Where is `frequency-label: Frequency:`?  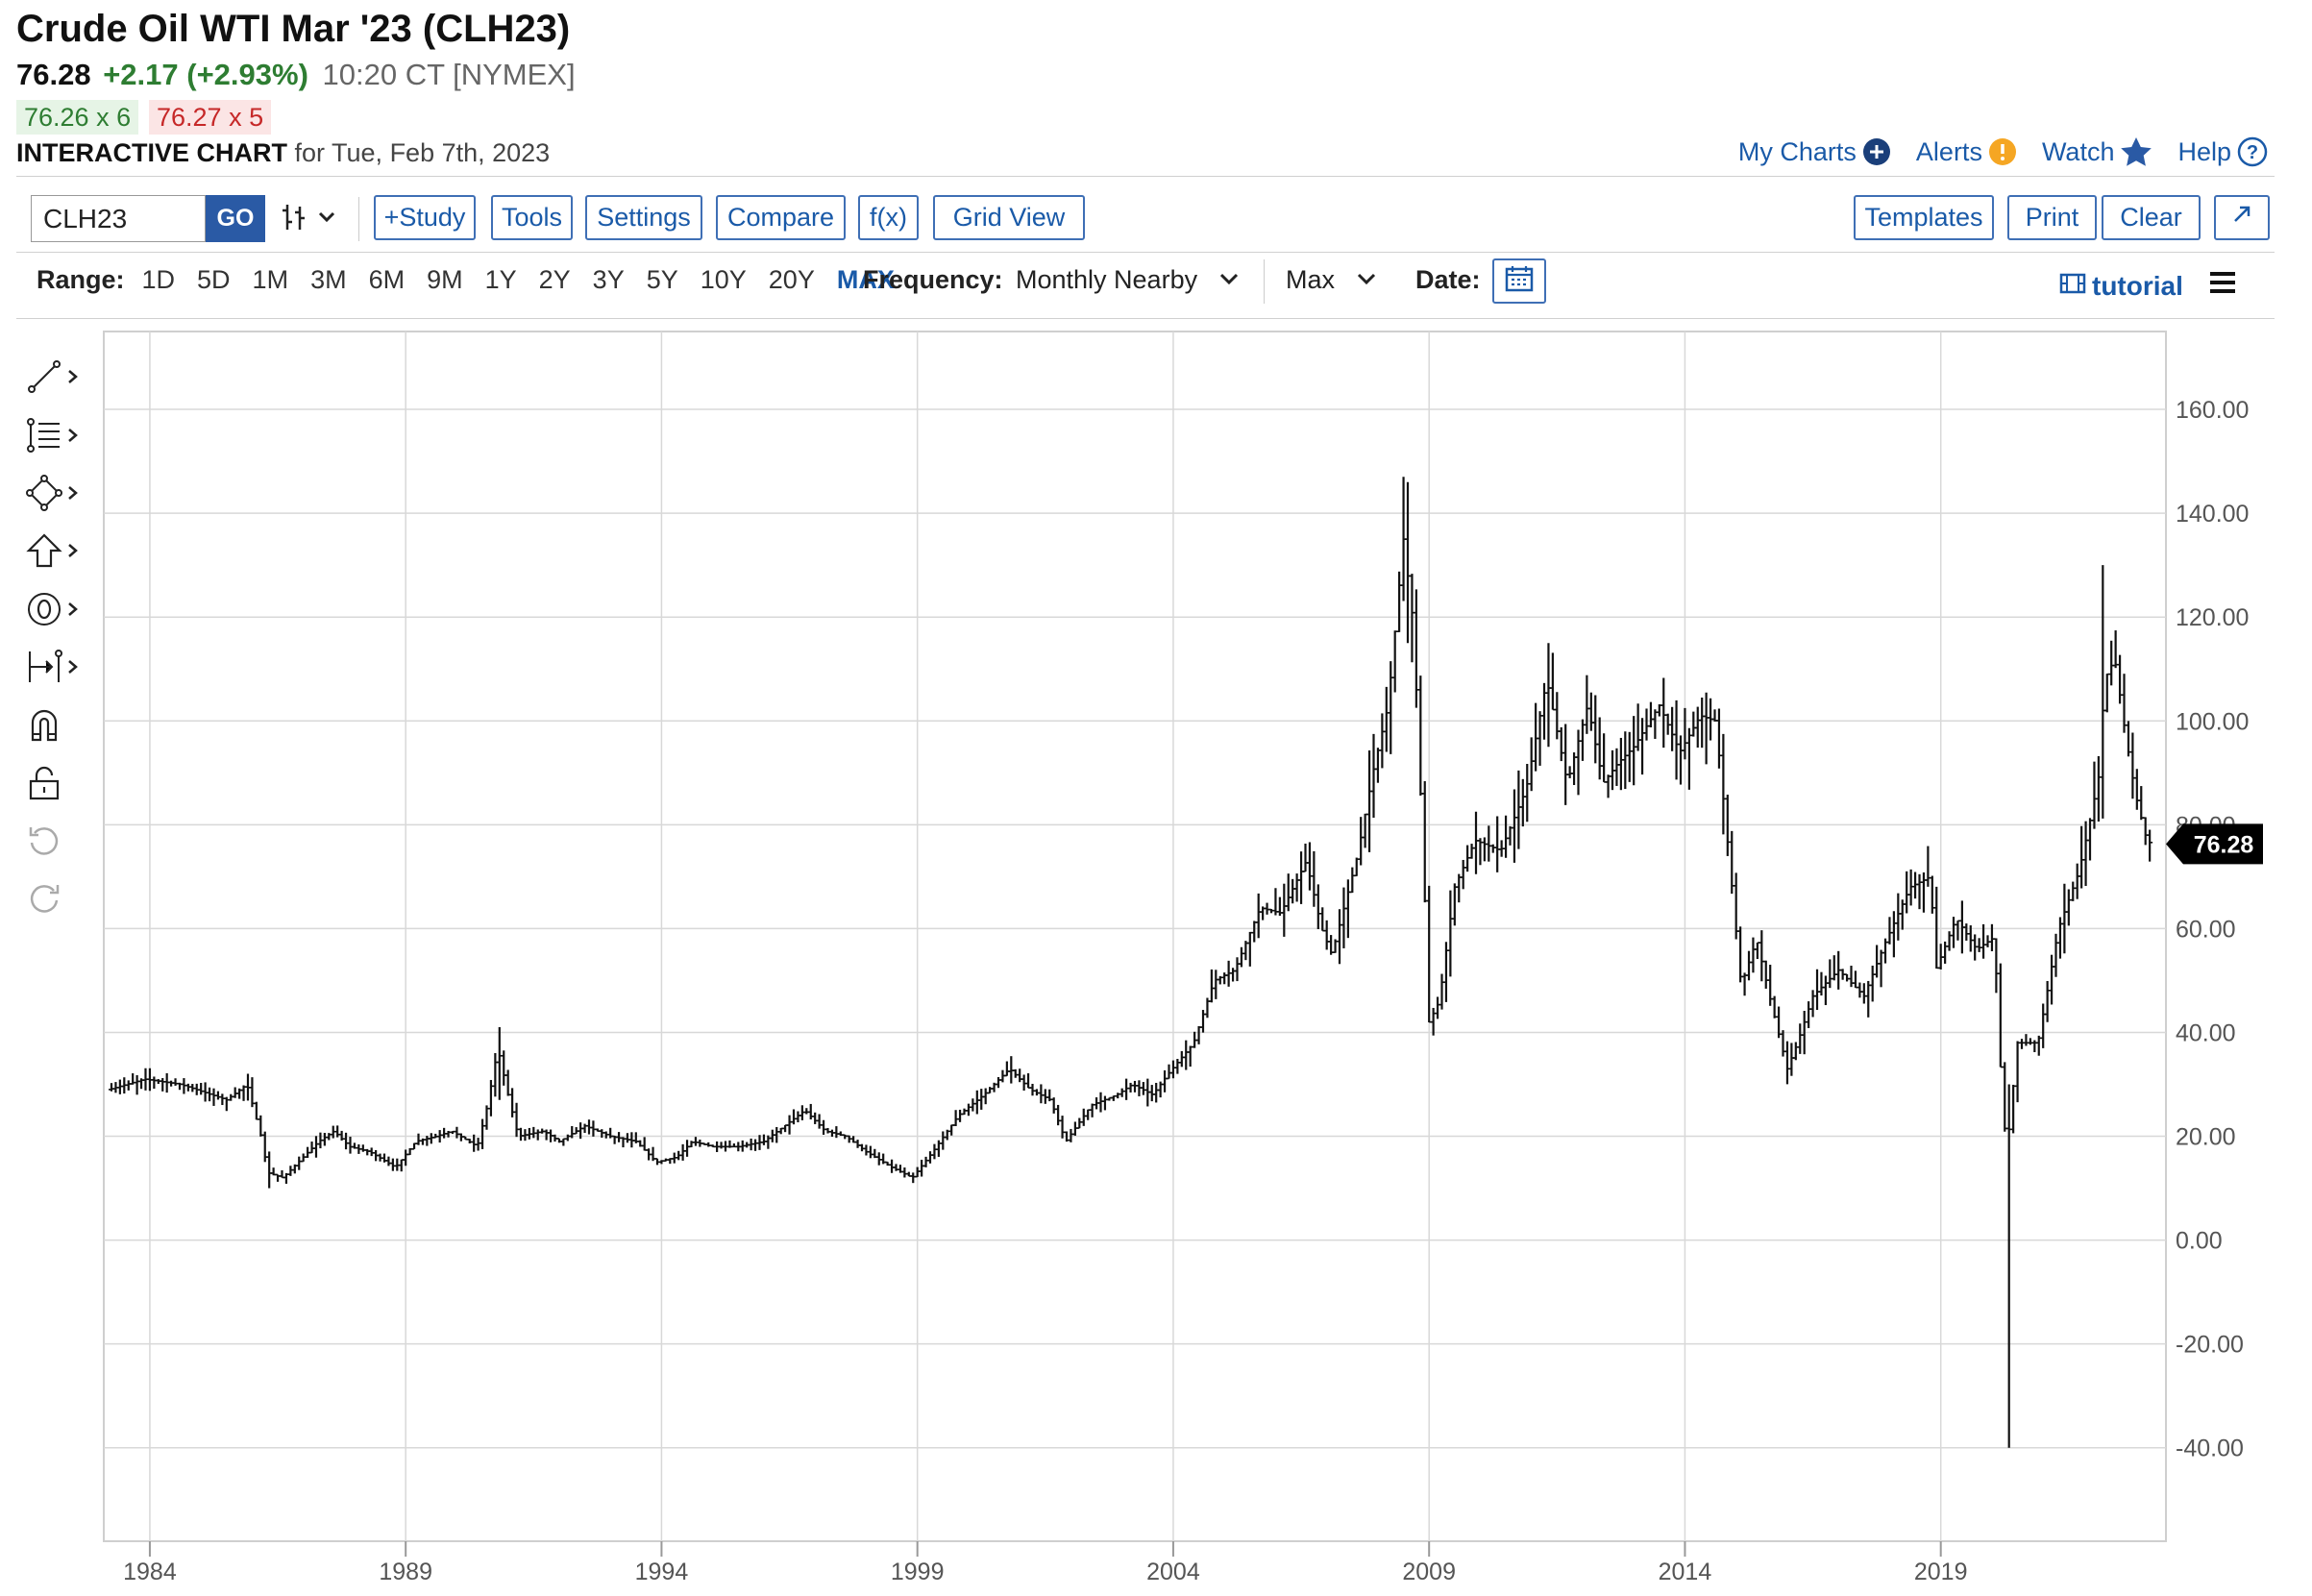 frequency-label: Frequency: is located at coordinates (933, 279).